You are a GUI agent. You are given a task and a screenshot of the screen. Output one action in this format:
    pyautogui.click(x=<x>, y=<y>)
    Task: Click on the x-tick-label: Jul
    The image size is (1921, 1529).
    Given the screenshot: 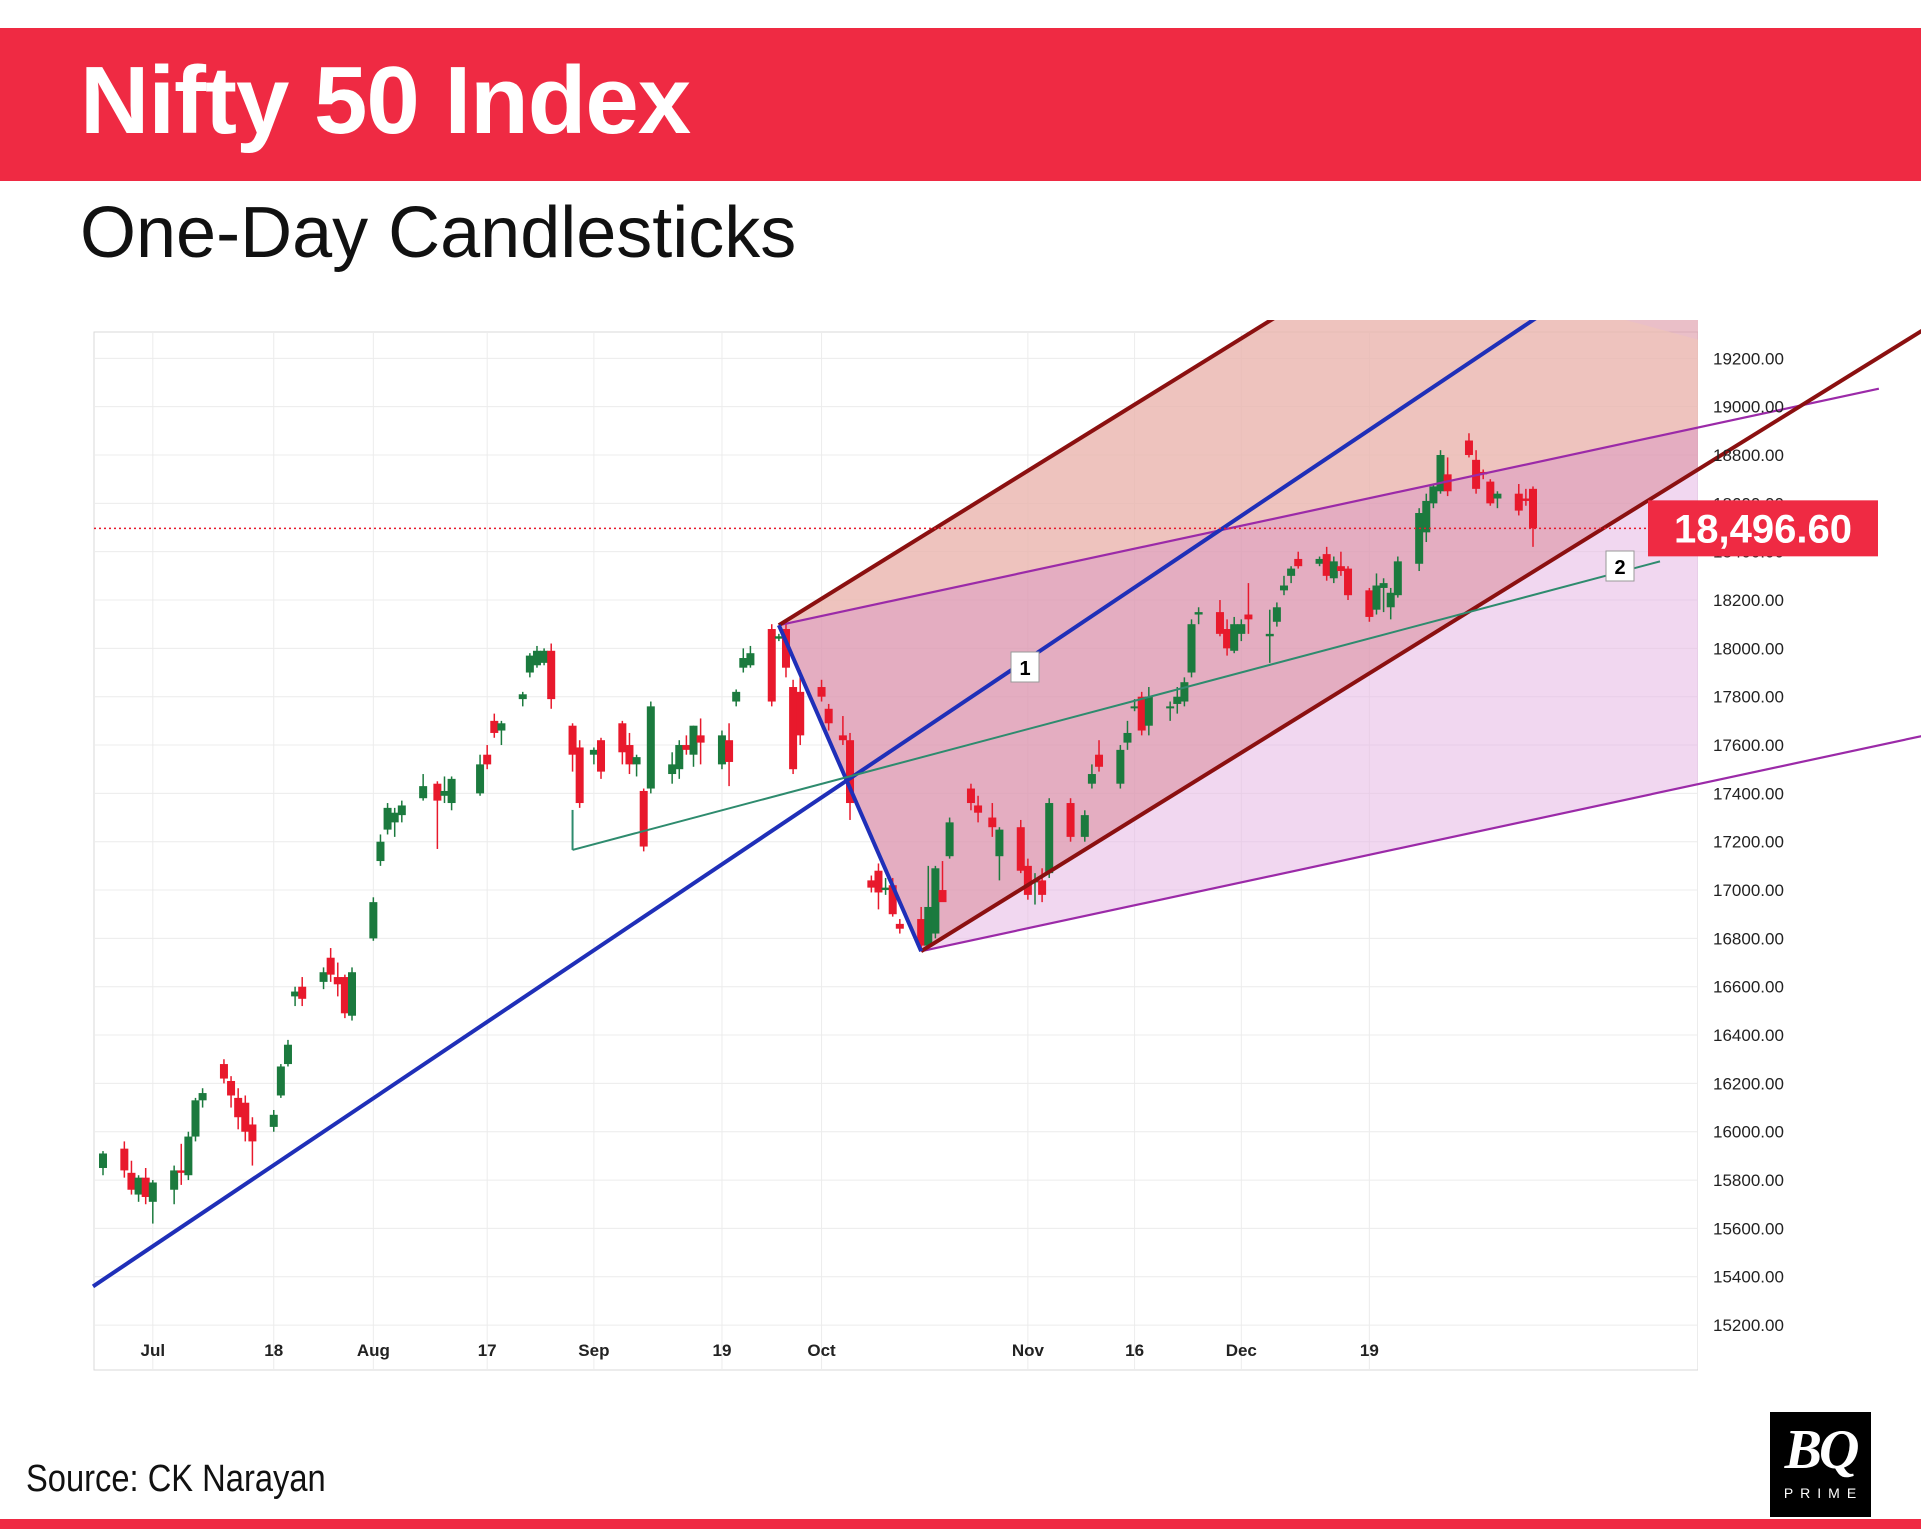 What is the action you would take?
    pyautogui.click(x=153, y=1350)
    